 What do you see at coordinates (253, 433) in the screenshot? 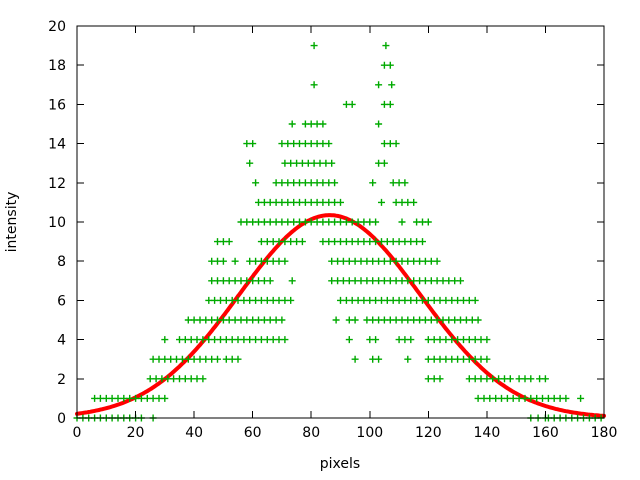
I see `x-tick-label: 60` at bounding box center [253, 433].